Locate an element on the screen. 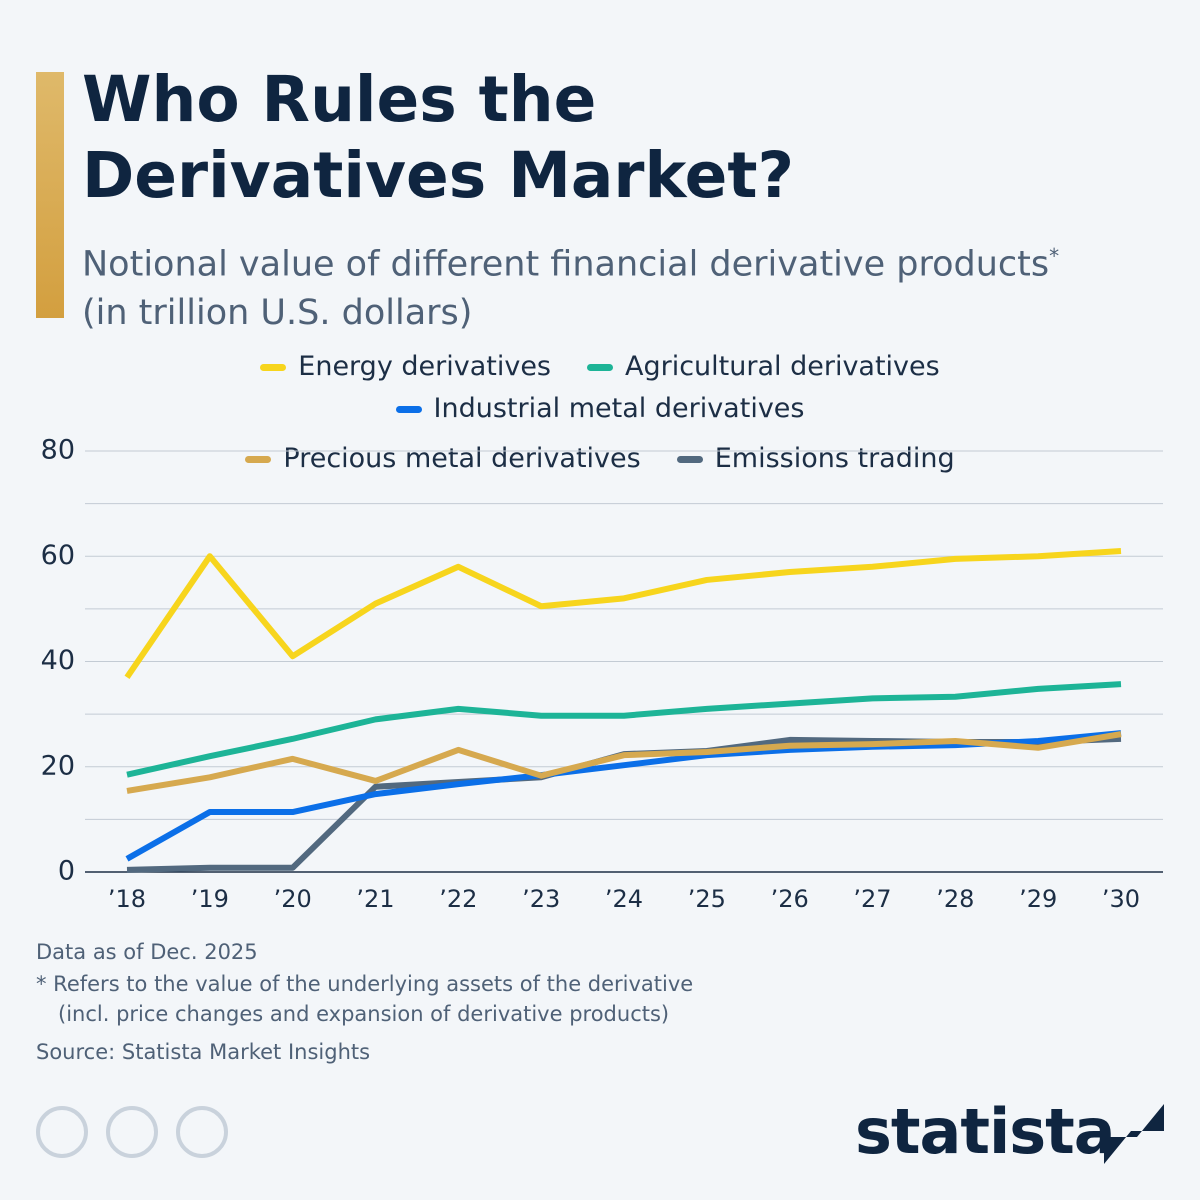 The image size is (1200, 1200). x-tick-label: ’28 is located at coordinates (955, 899).